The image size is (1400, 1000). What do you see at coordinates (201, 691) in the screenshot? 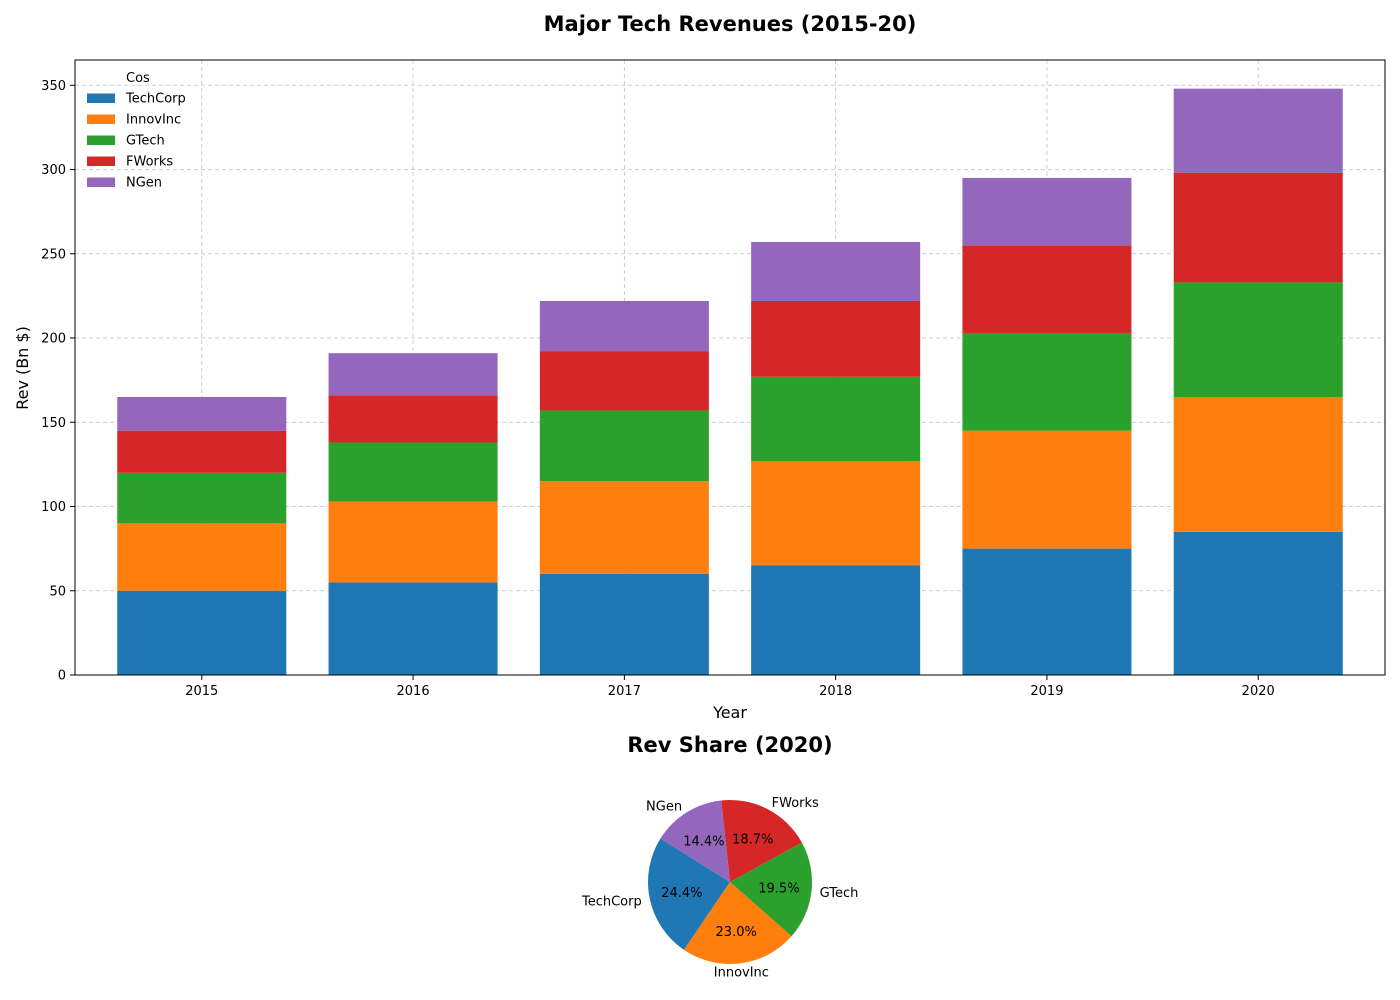
I see `x-tick-label: 2015` at bounding box center [201, 691].